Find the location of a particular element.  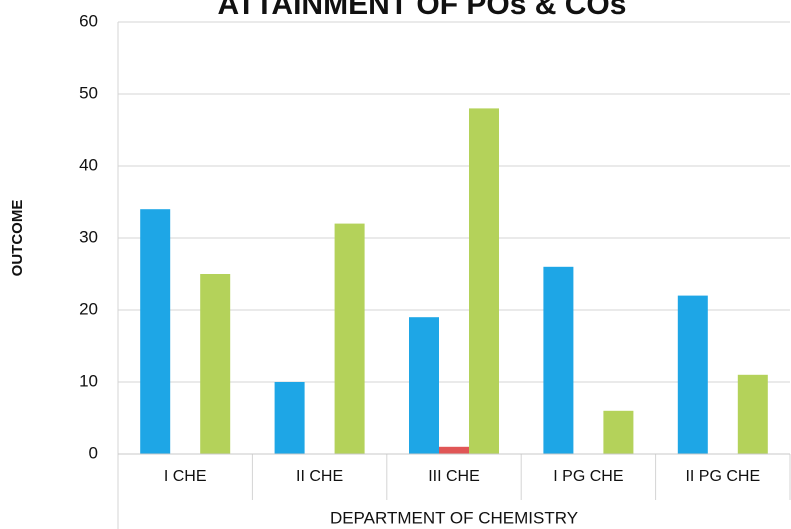

y-axis-title: OUTCOME is located at coordinates (17, 238).